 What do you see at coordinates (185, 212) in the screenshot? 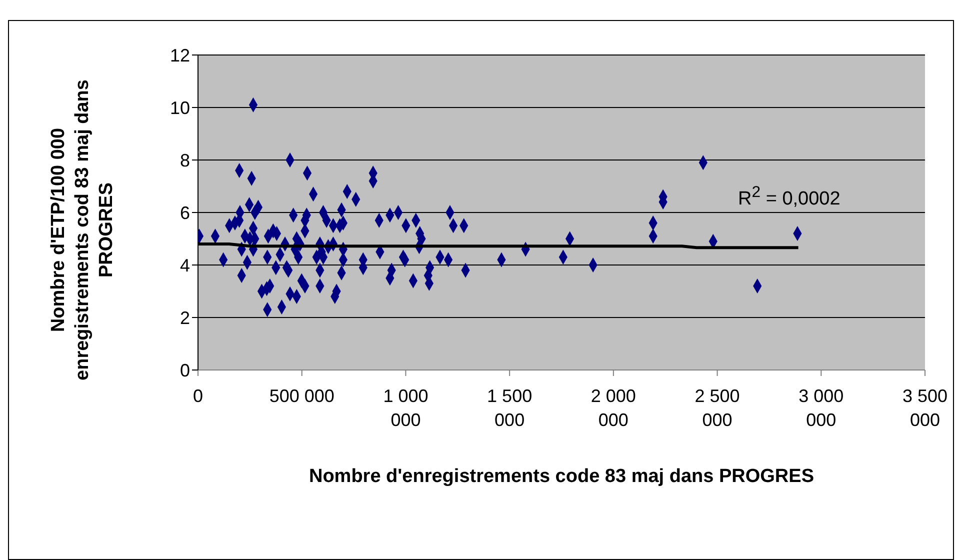
I see `y-tick-label: 6` at bounding box center [185, 212].